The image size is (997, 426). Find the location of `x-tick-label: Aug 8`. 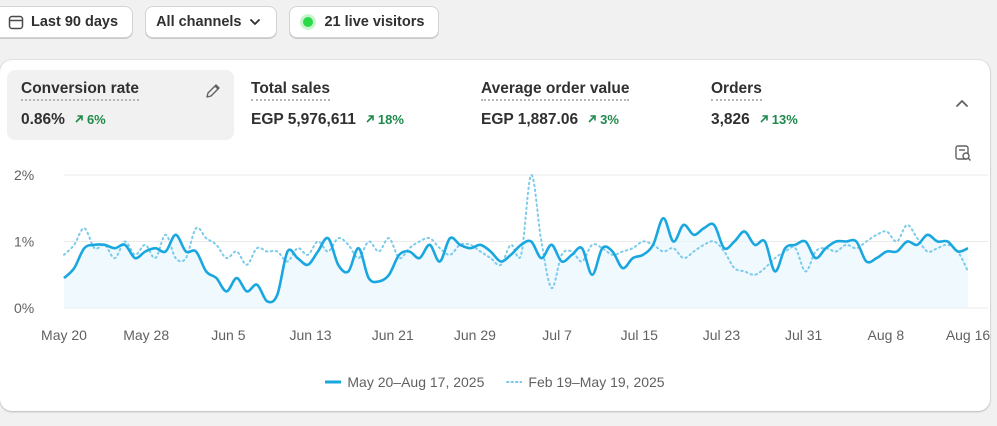

x-tick-label: Aug 8 is located at coordinates (886, 335).